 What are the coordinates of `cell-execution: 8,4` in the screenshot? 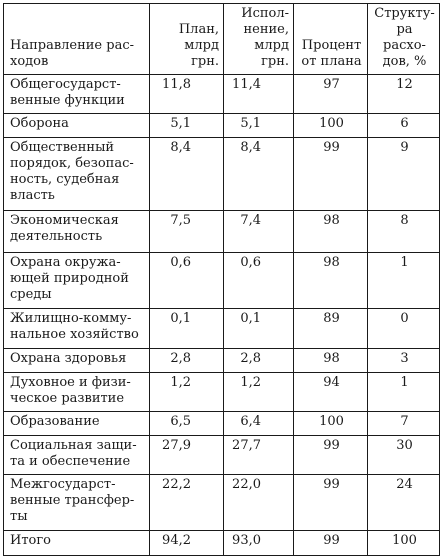 It's located at (258, 174).